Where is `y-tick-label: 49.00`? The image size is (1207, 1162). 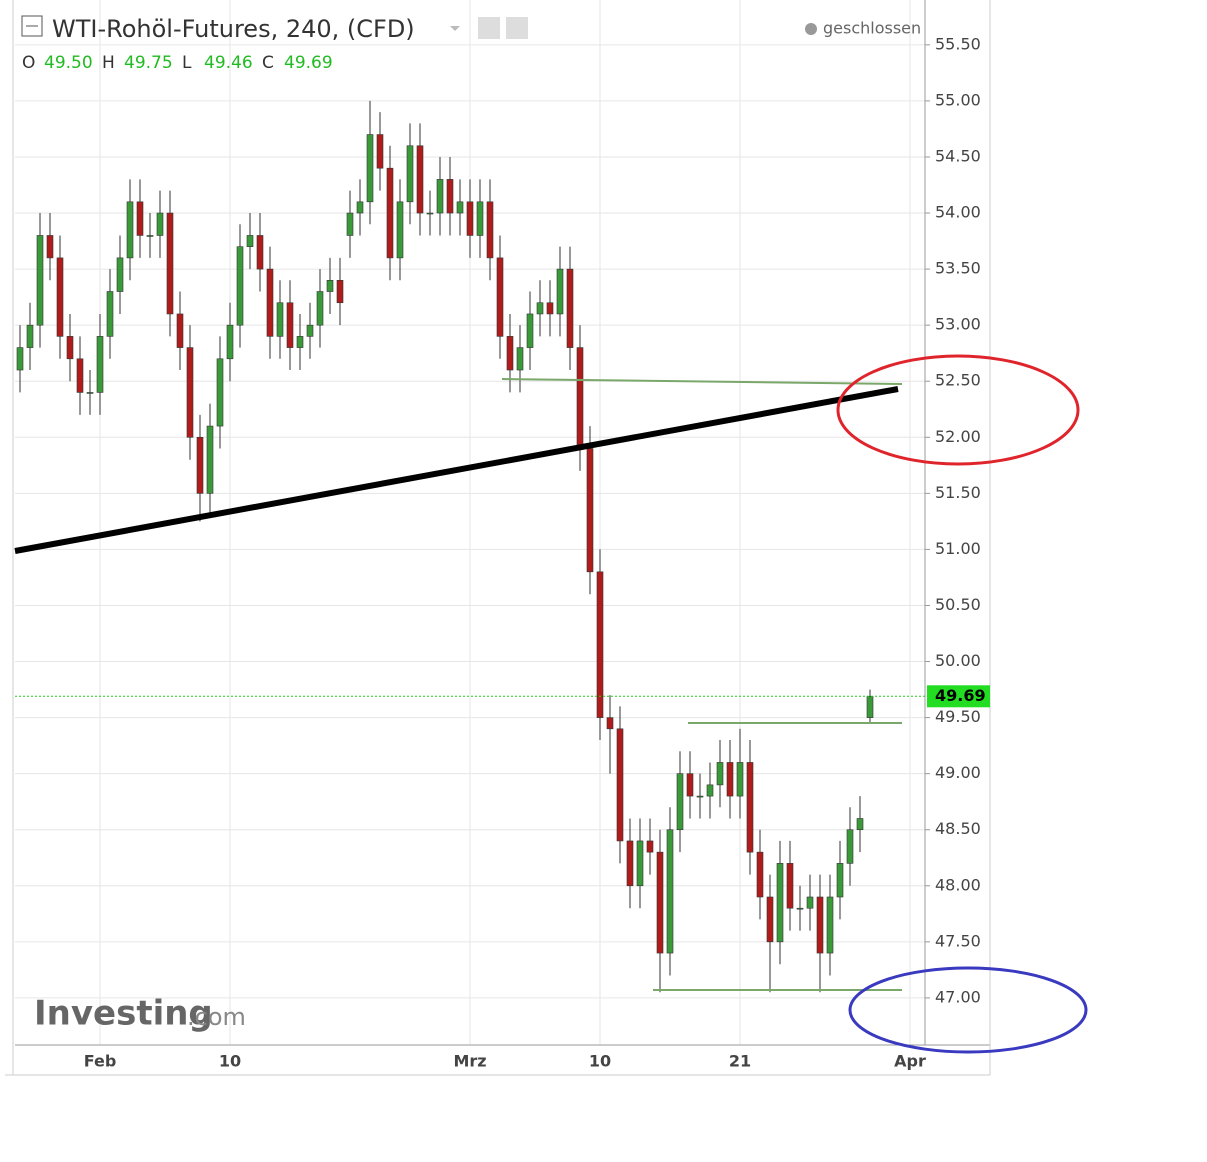
y-tick-label: 49.00 is located at coordinates (958, 772).